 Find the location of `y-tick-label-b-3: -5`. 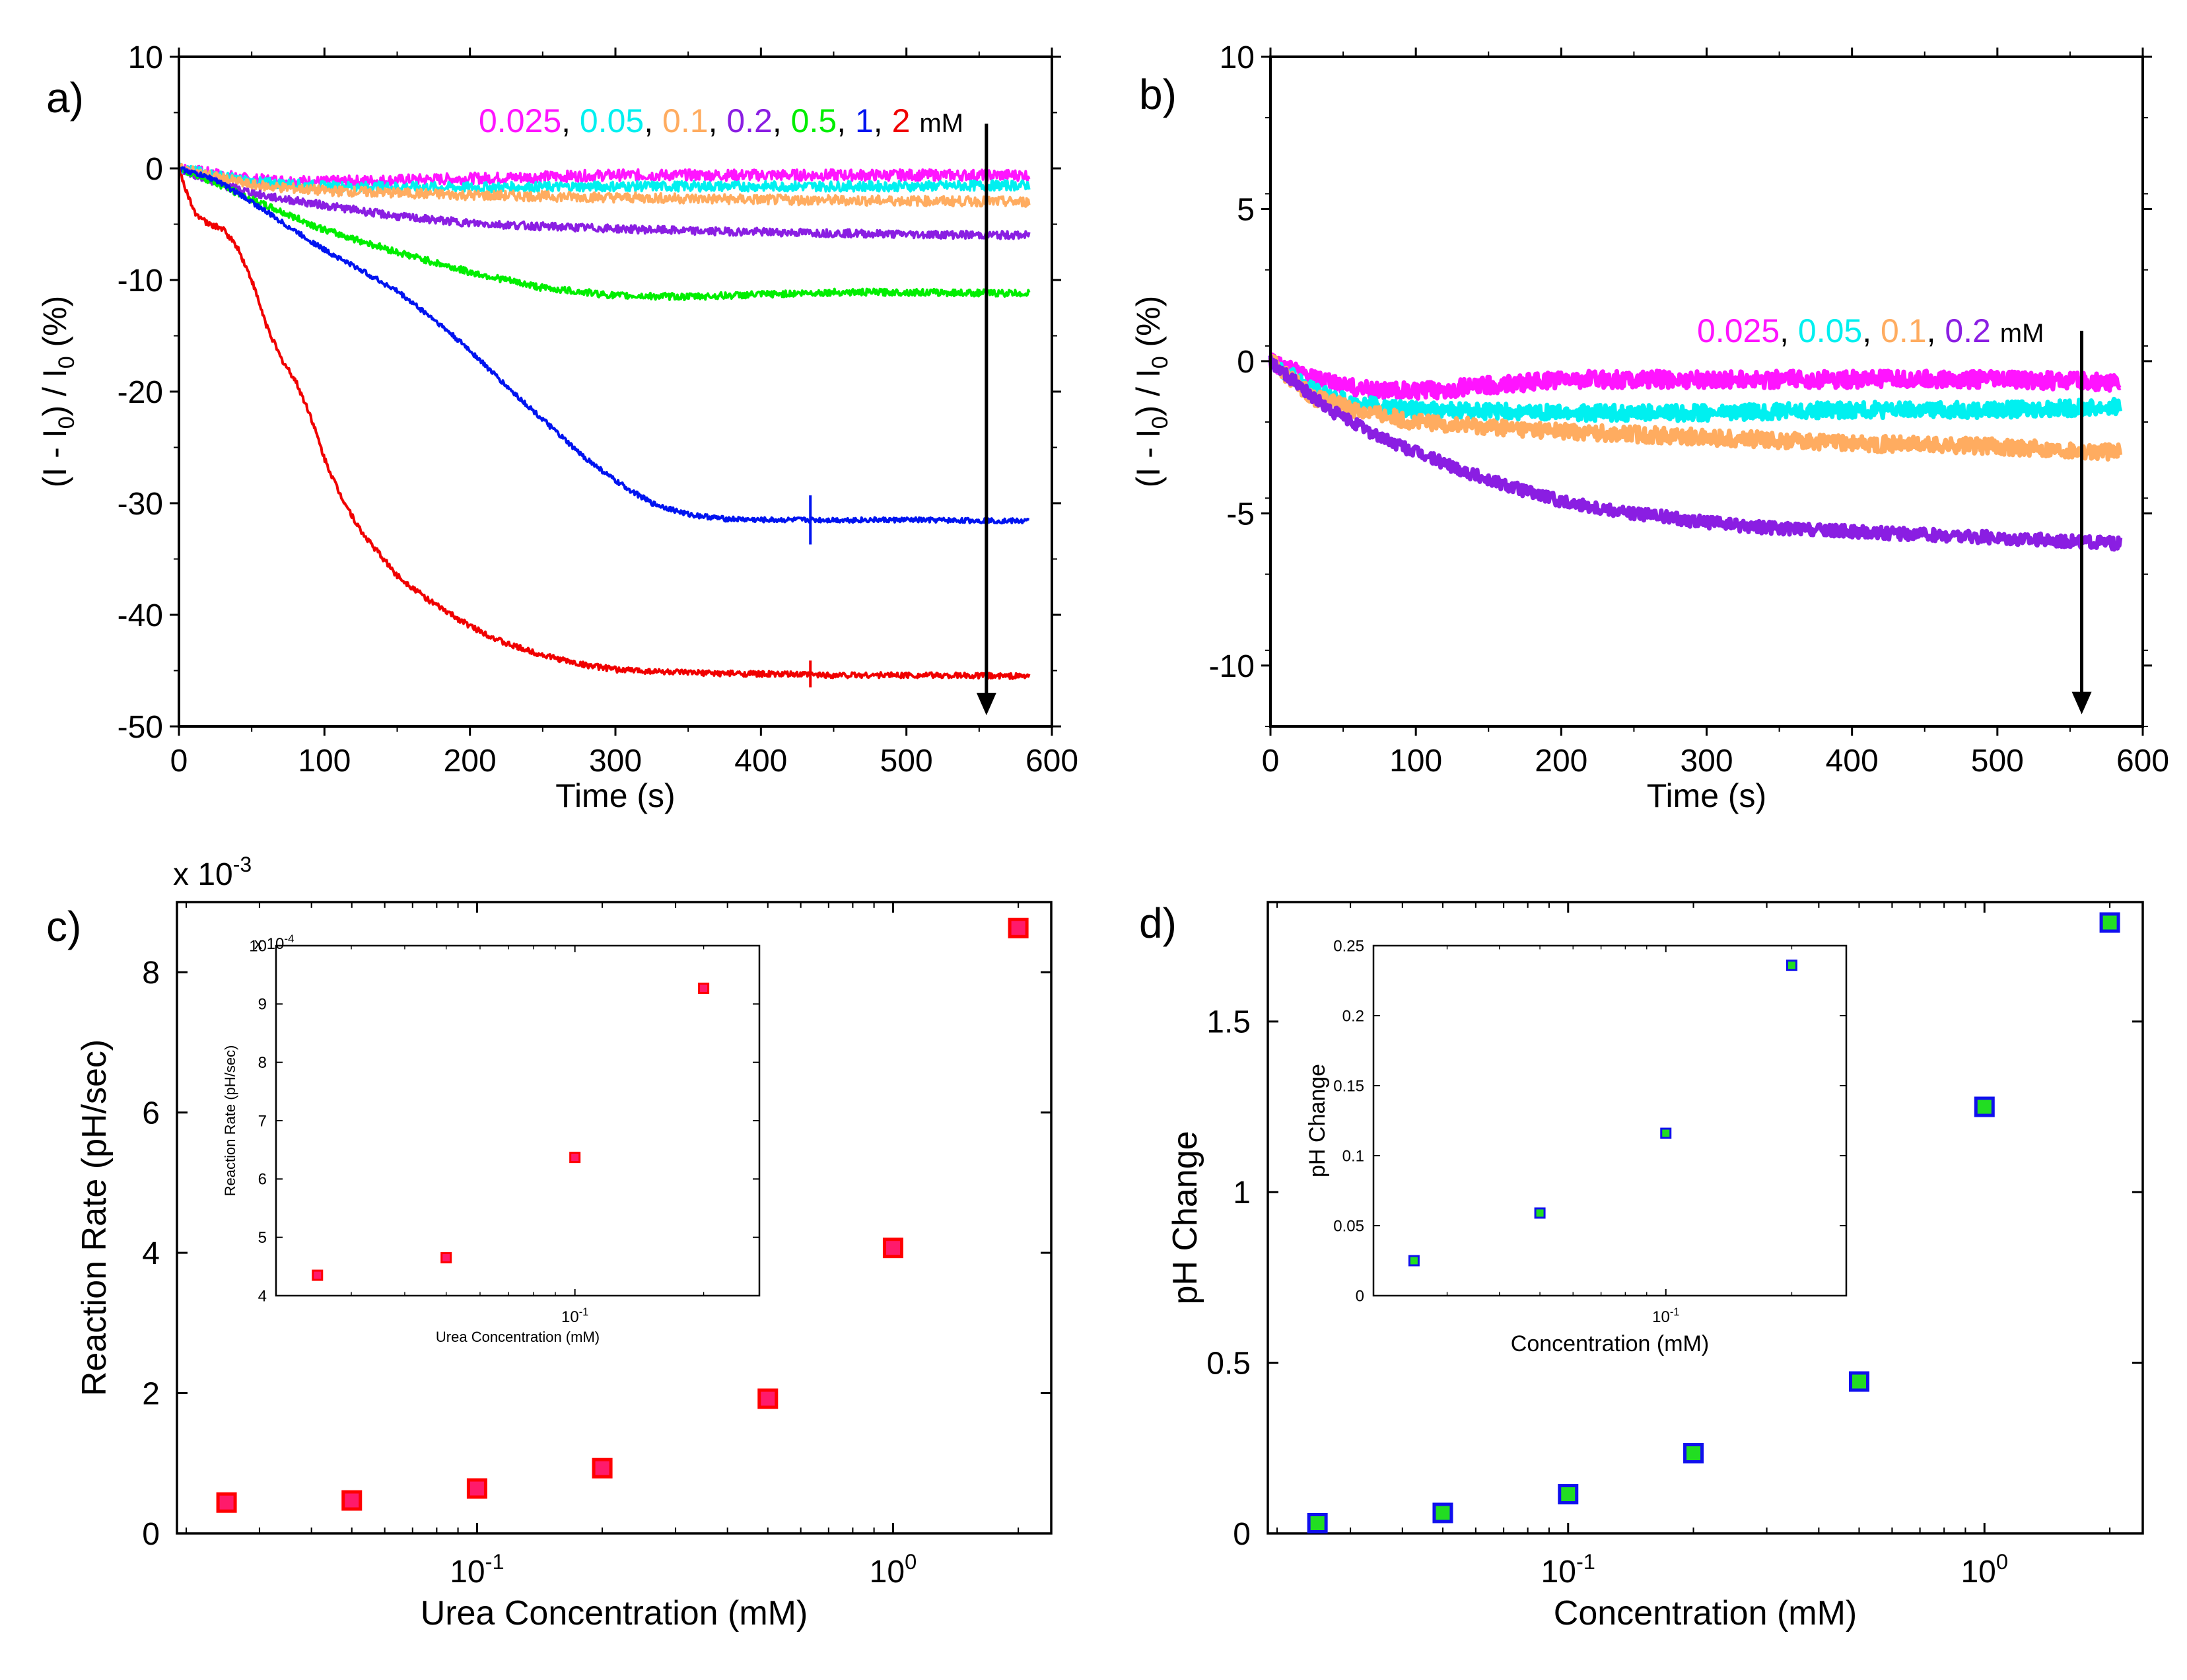

y-tick-label-b-3: -5 is located at coordinates (1240, 514).